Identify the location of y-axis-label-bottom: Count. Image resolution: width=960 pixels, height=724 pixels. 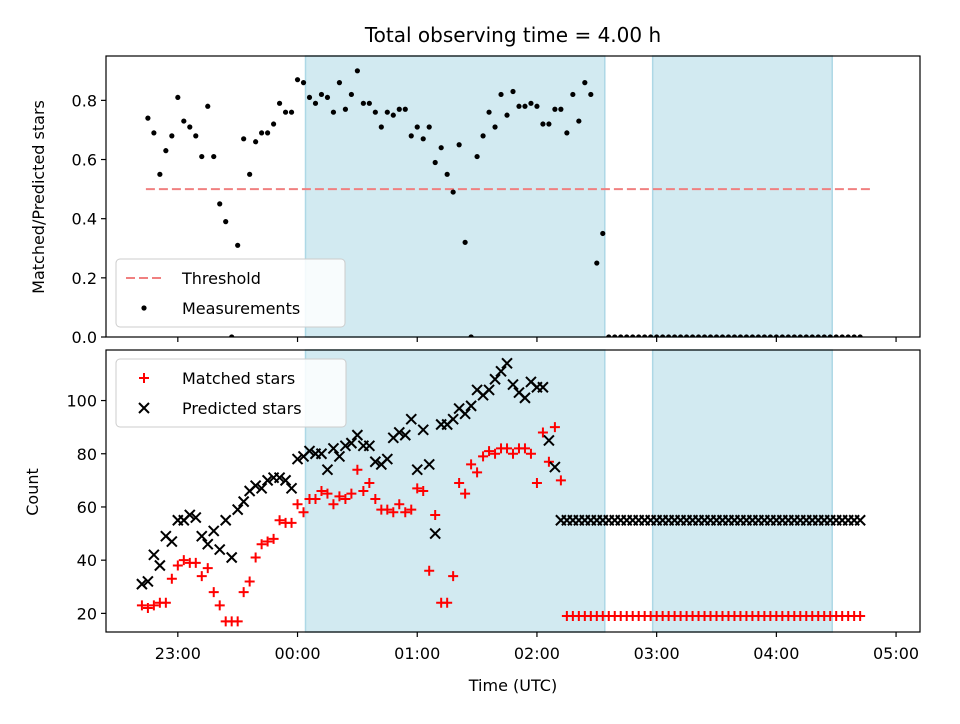
(32, 492).